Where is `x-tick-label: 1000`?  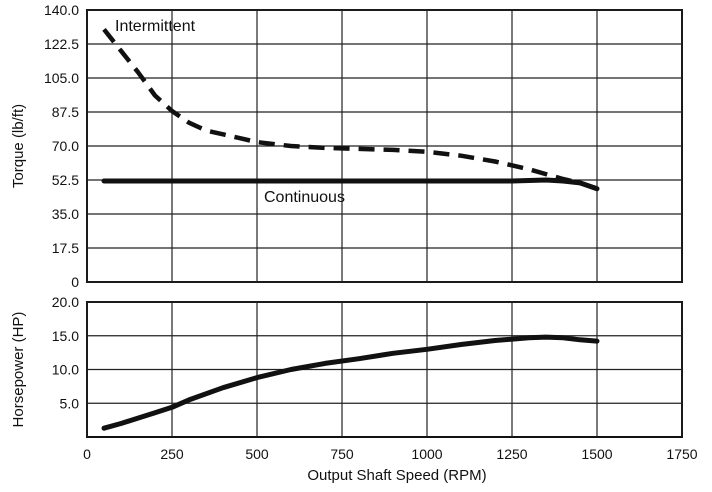 x-tick-label: 1000 is located at coordinates (426, 454).